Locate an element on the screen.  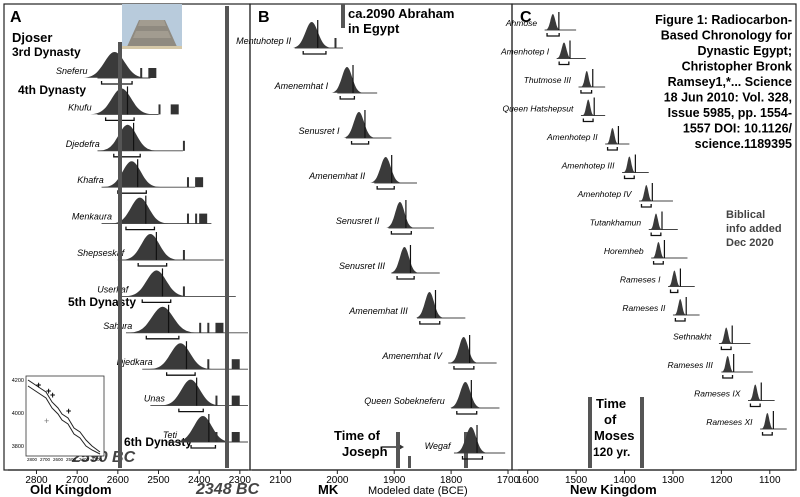
inset-y-tick-3800: 3800 is located at coordinates (18, 447).